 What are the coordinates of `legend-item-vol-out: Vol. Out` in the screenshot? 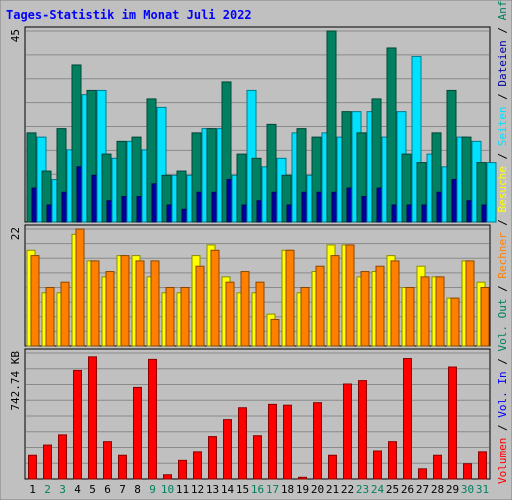 It's located at (502, 325).